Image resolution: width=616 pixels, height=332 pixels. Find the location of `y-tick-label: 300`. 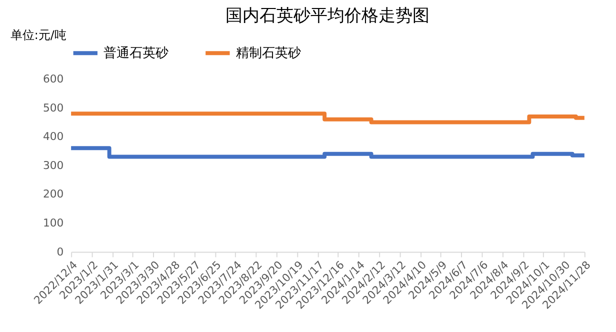

y-tick-label: 300 is located at coordinates (53, 165).